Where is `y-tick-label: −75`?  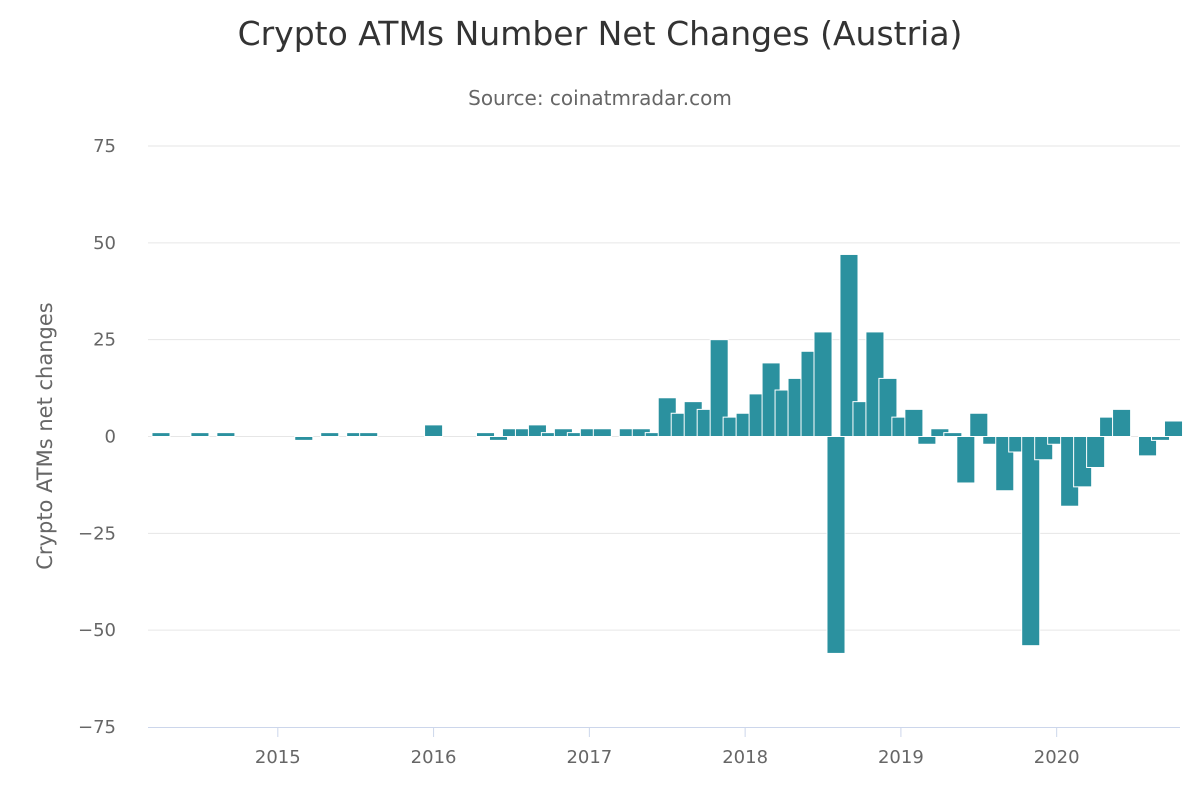
y-tick-label: −75 is located at coordinates (97, 727).